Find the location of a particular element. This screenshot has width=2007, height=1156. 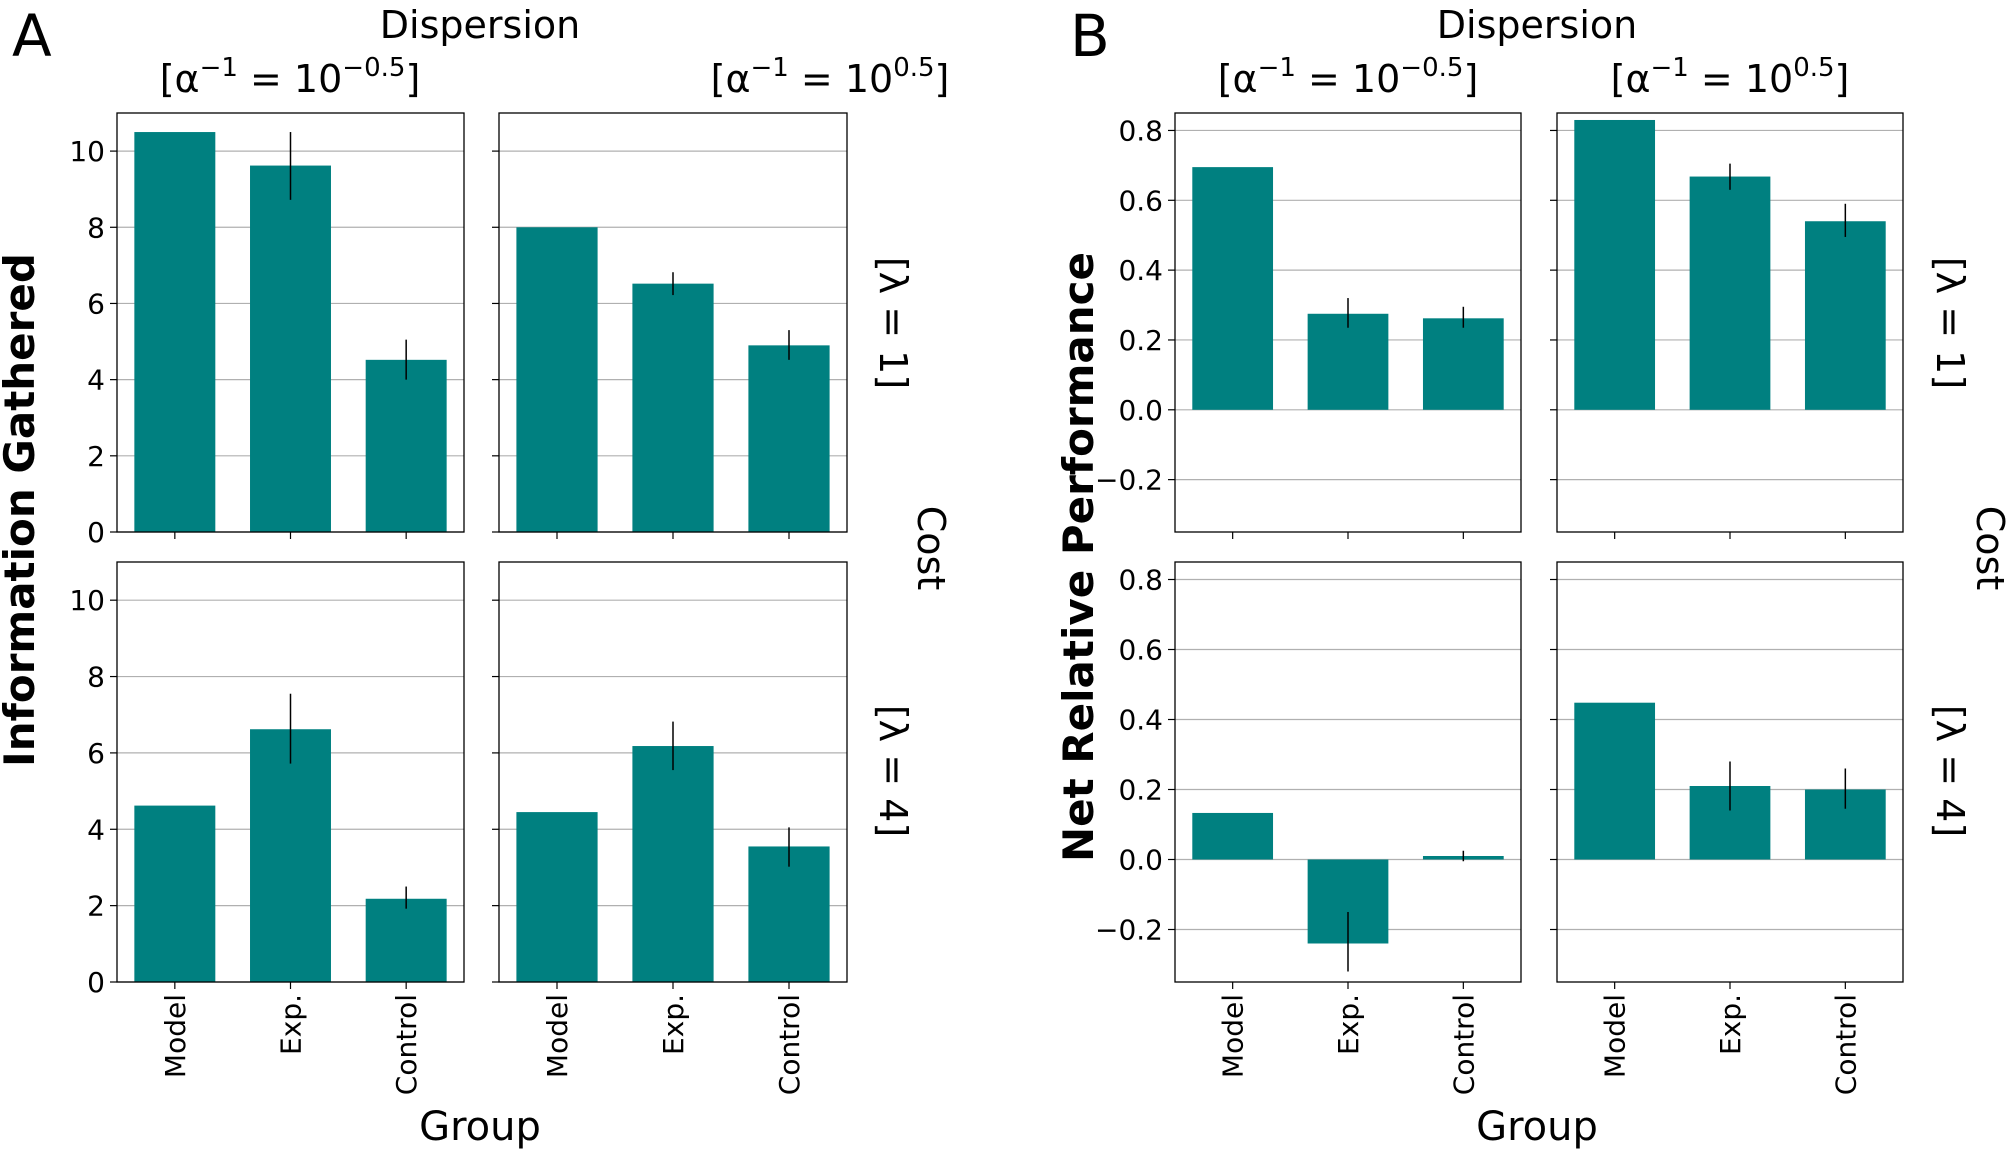

panel-letter-a: A is located at coordinates (32, 36).